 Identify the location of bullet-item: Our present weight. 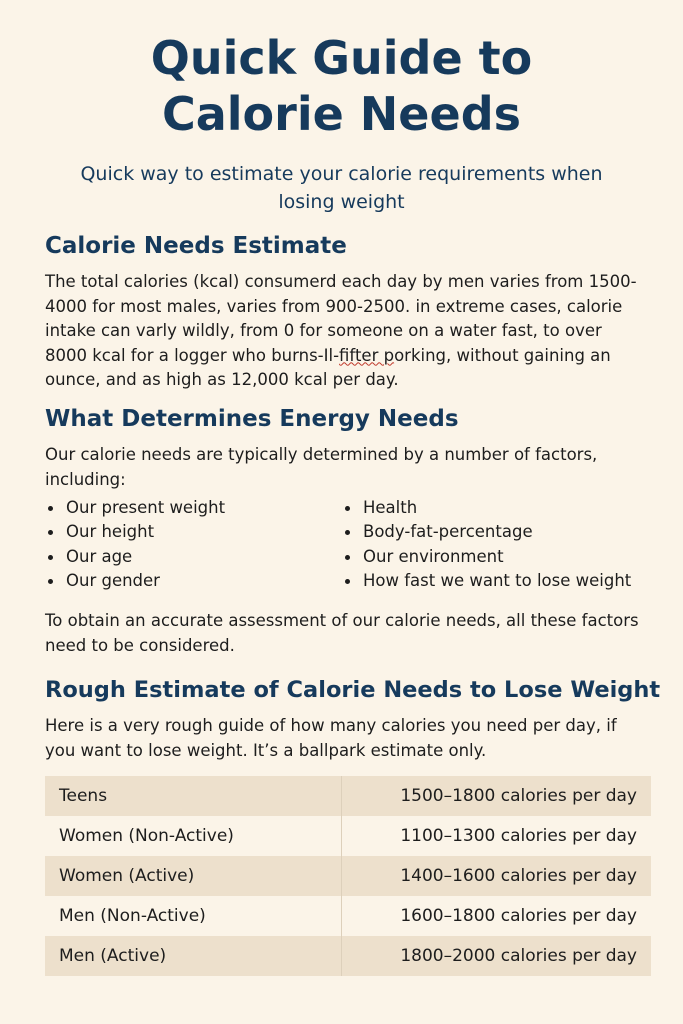
(135, 508).